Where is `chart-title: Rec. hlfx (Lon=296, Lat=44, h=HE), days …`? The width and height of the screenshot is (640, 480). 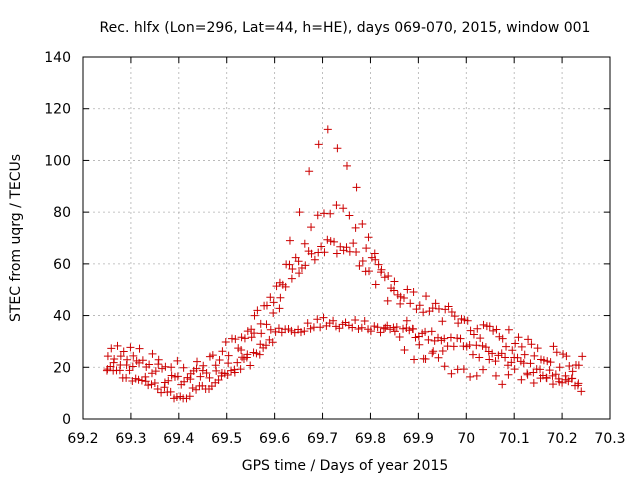 chart-title: Rec. hlfx (Lon=296, Lat=44, h=HE), days … is located at coordinates (345, 28).